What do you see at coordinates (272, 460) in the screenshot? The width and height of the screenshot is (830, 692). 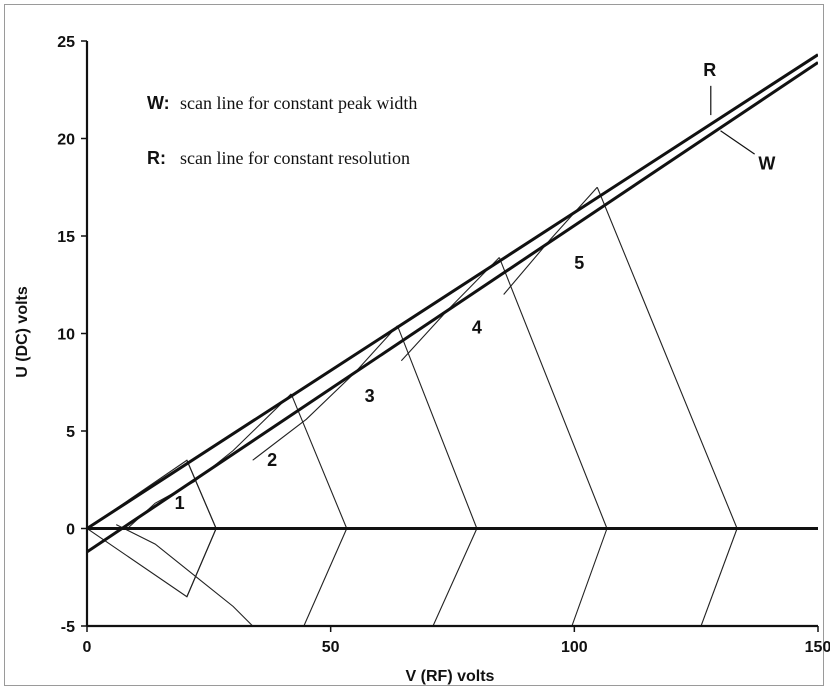 I see `region-label-2: 2` at bounding box center [272, 460].